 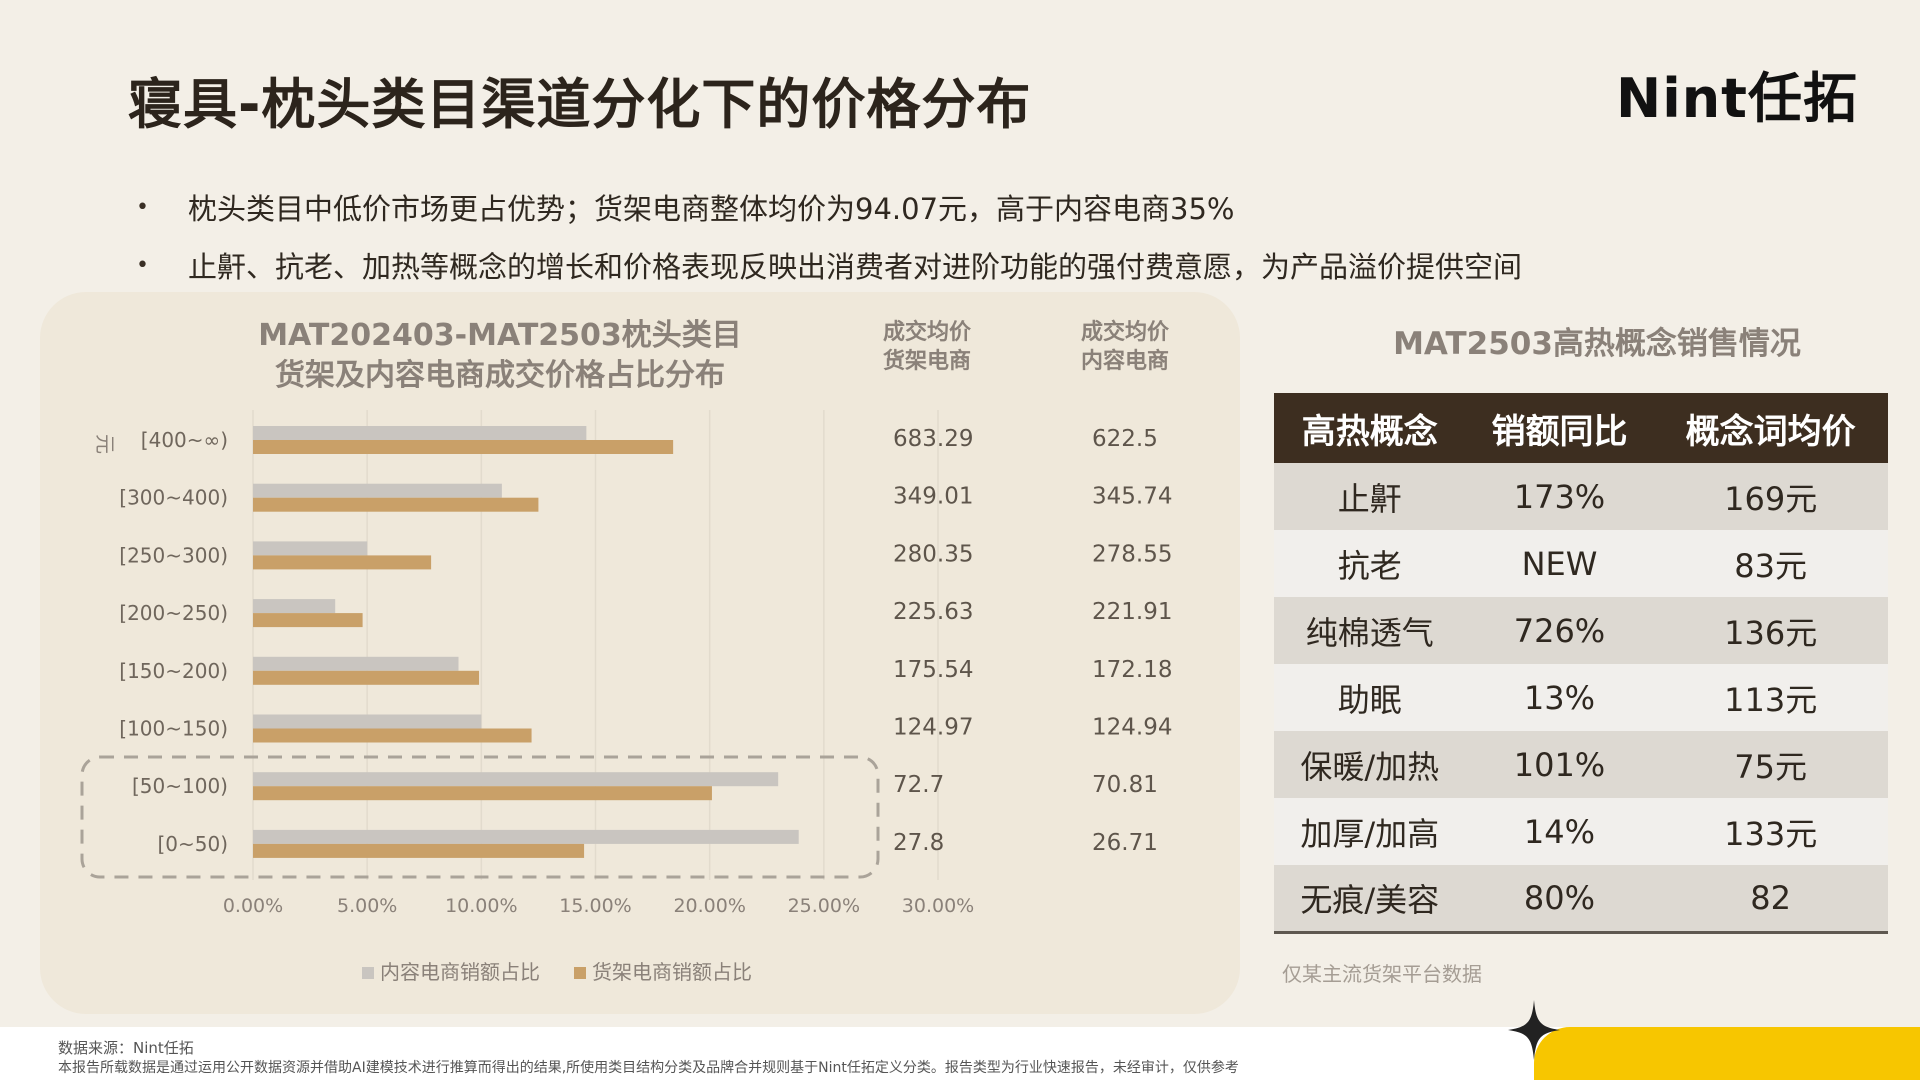 What do you see at coordinates (1559, 630) in the screenshot?
I see `cell-yoy: 726%` at bounding box center [1559, 630].